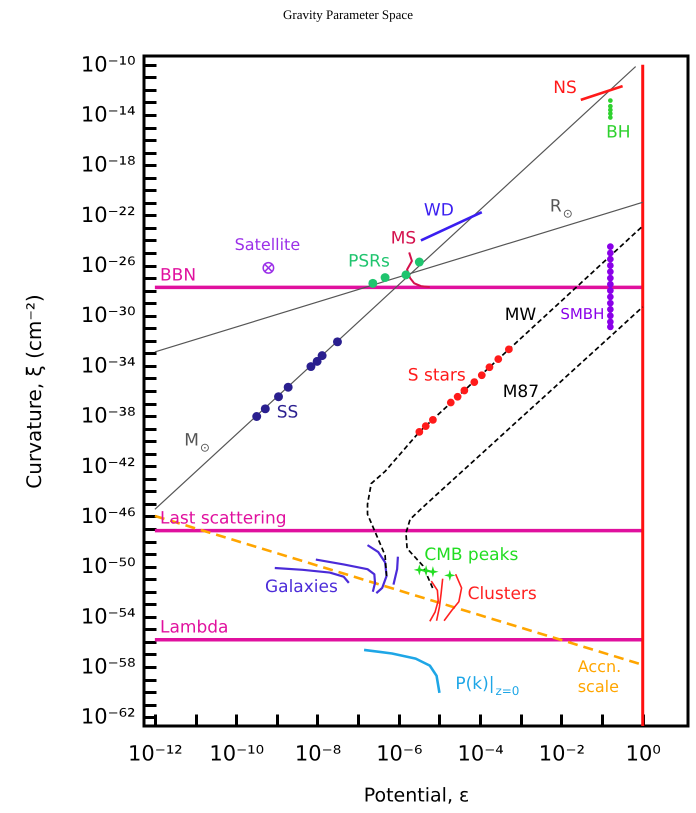 The width and height of the screenshot is (696, 813). I want to click on y-tick-label: 10⁻⁵⁴, so click(108, 616).